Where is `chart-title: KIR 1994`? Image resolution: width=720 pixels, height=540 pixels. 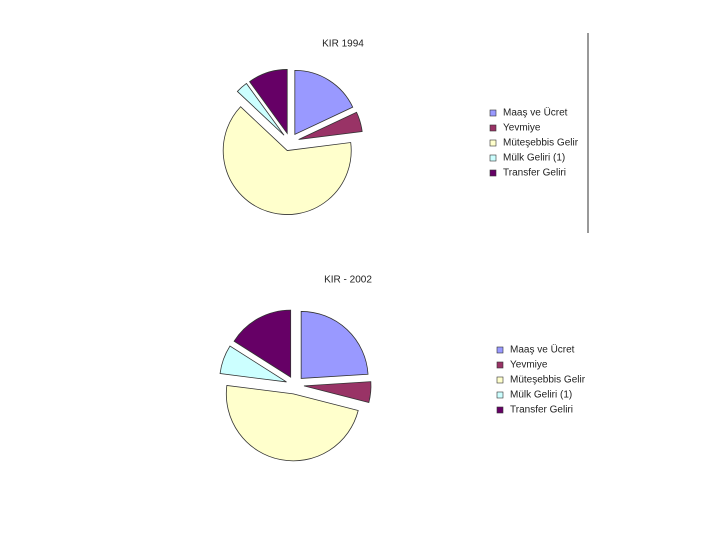 chart-title: KIR 1994 is located at coordinates (343, 44).